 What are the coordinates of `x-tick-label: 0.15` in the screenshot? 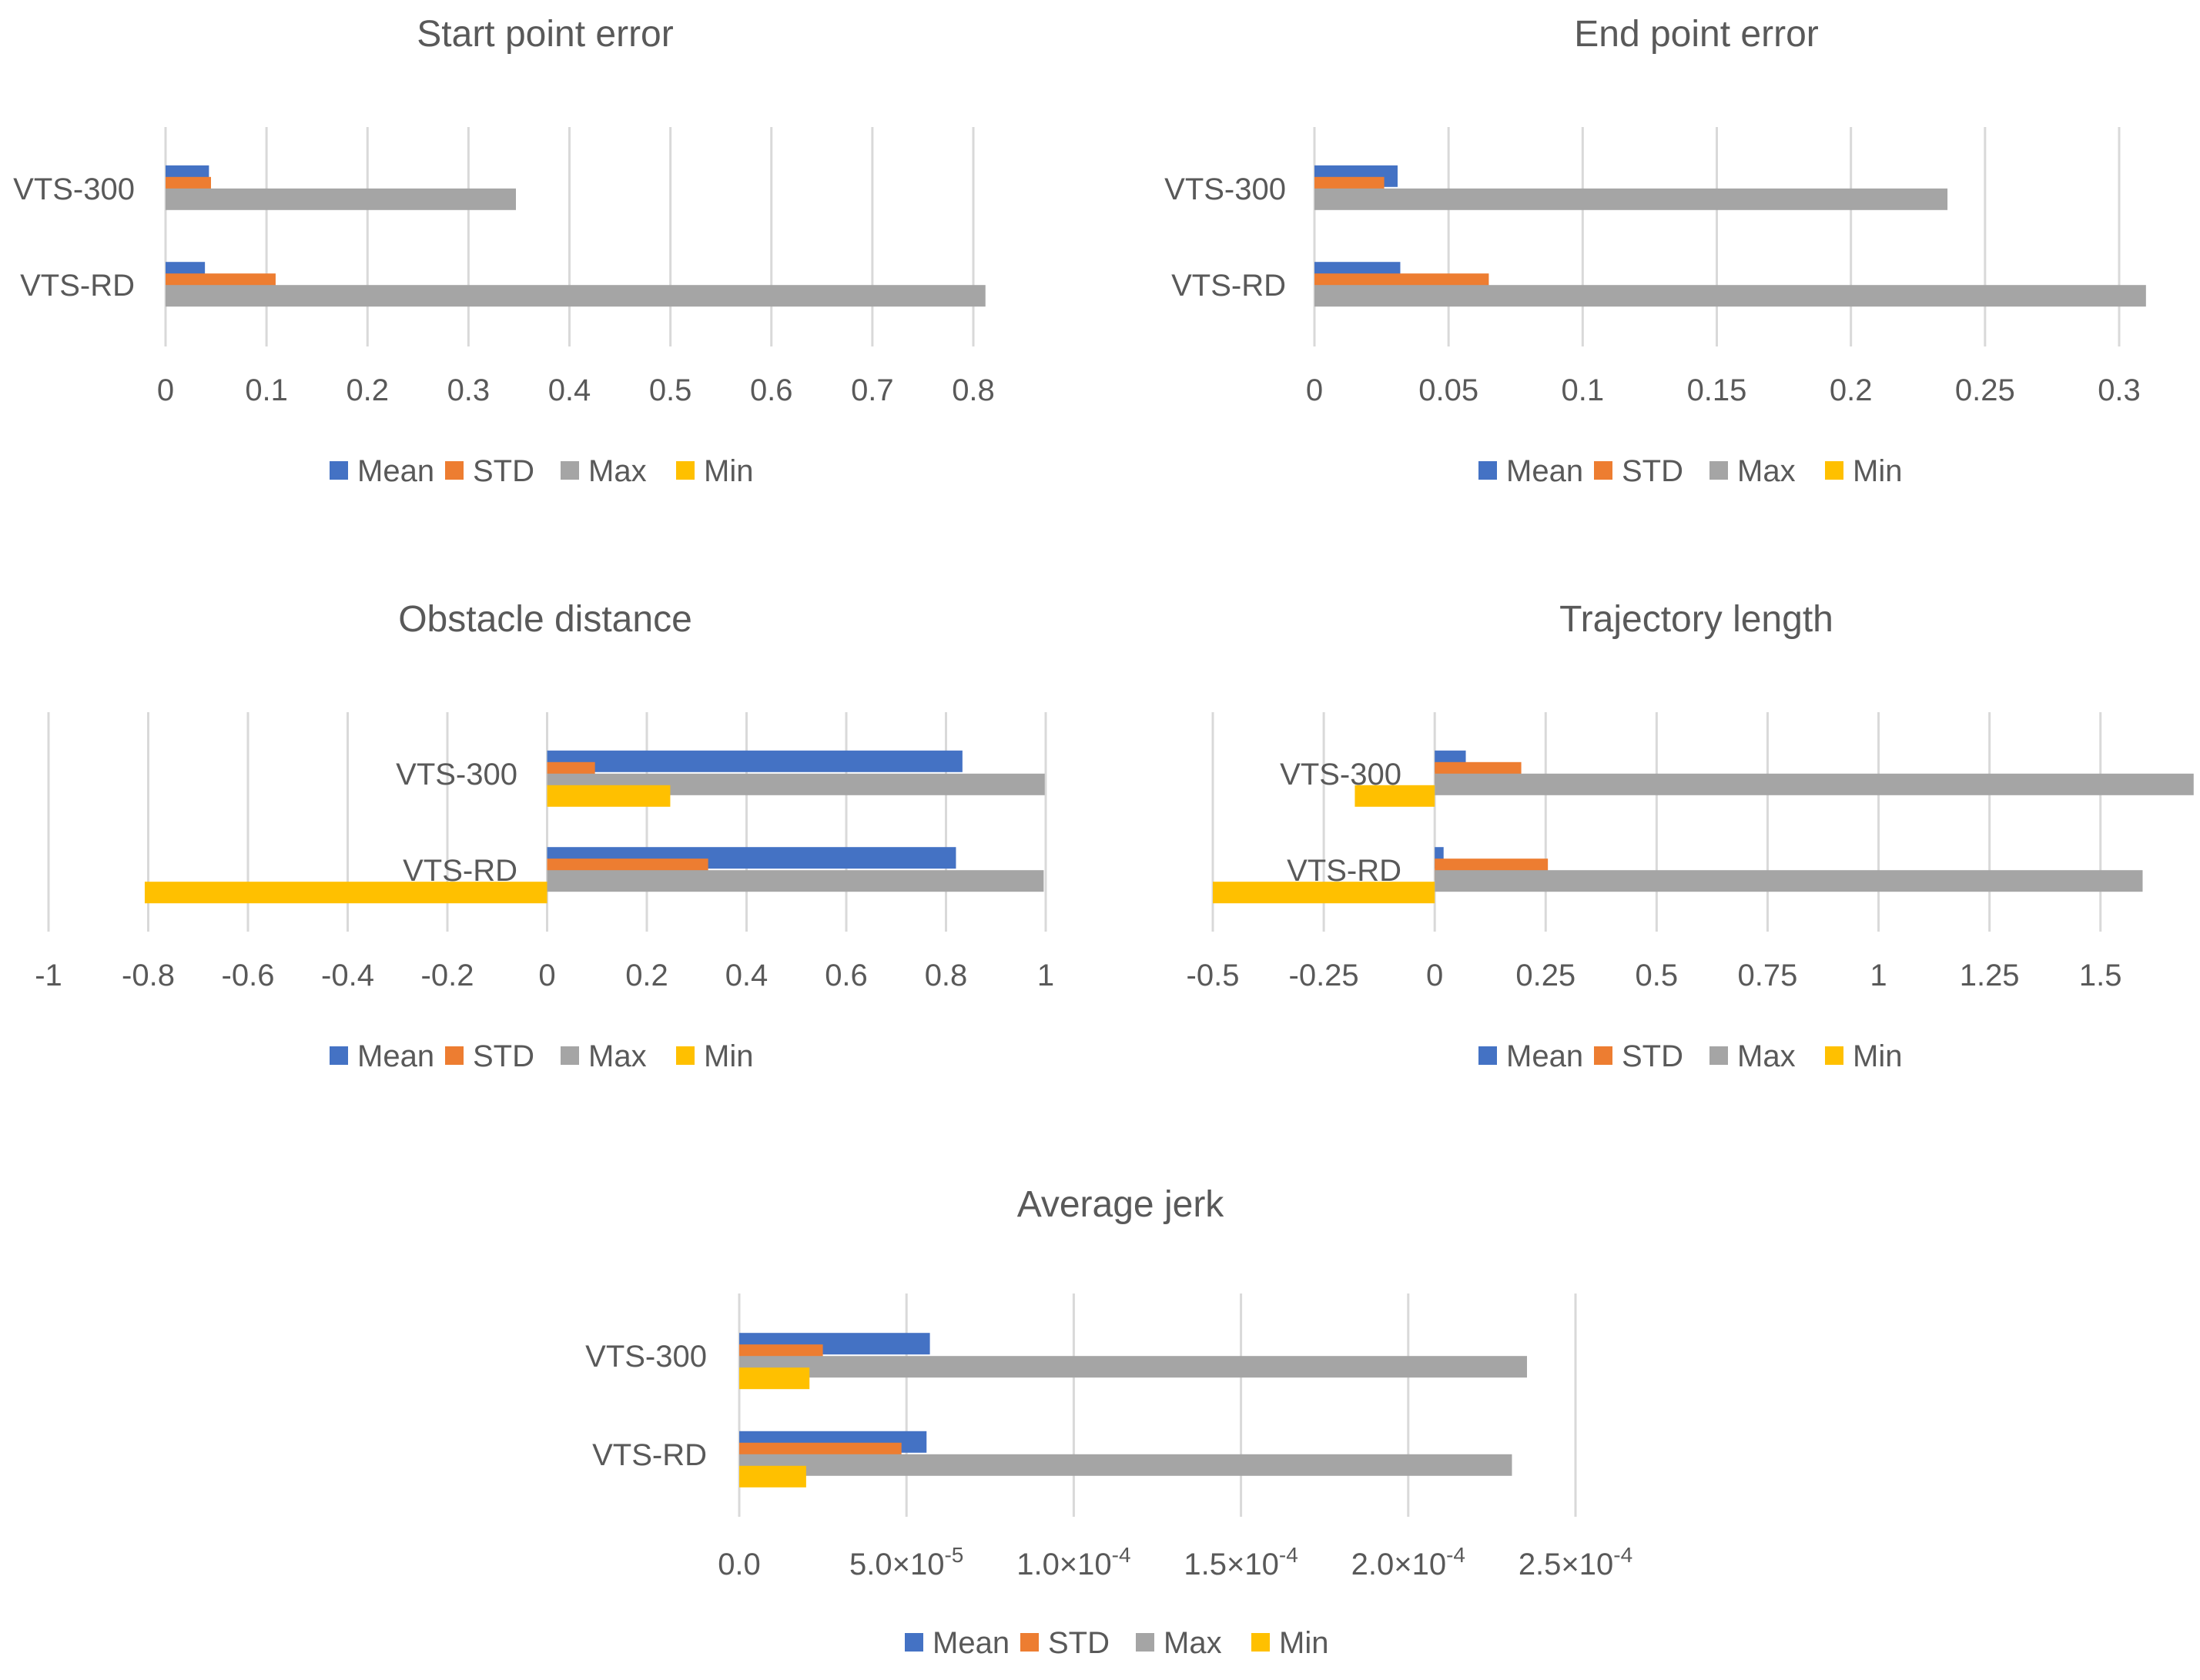 It's located at (1717, 390).